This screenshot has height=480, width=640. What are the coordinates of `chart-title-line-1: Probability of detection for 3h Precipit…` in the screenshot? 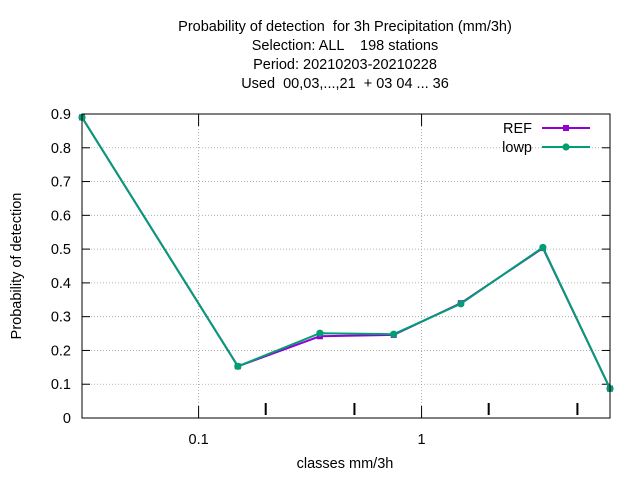 It's located at (345, 27).